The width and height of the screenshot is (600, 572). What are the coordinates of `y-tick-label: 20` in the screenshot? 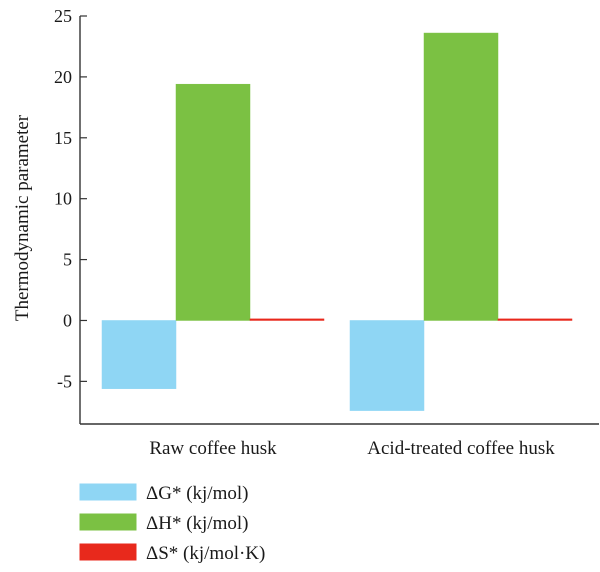 It's located at (63, 77).